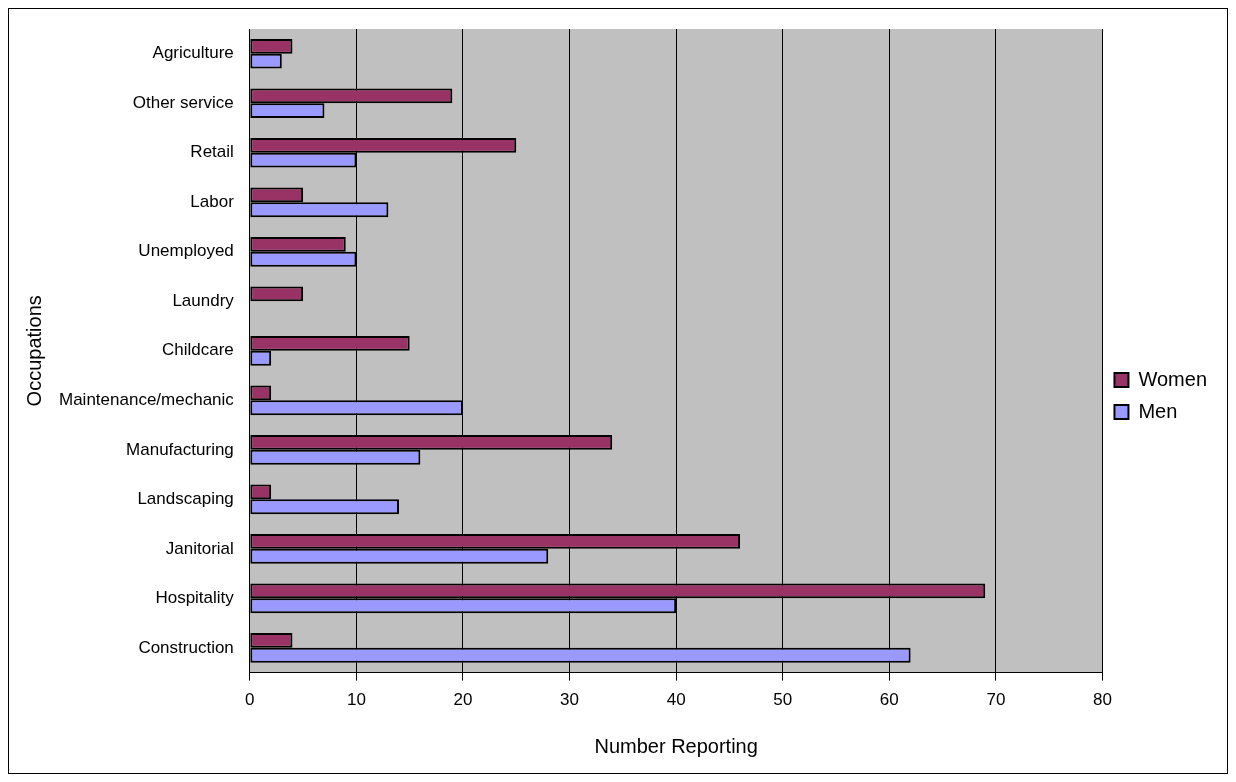 The height and width of the screenshot is (782, 1236). What do you see at coordinates (212, 152) in the screenshot?
I see `y-tick-label: Retail` at bounding box center [212, 152].